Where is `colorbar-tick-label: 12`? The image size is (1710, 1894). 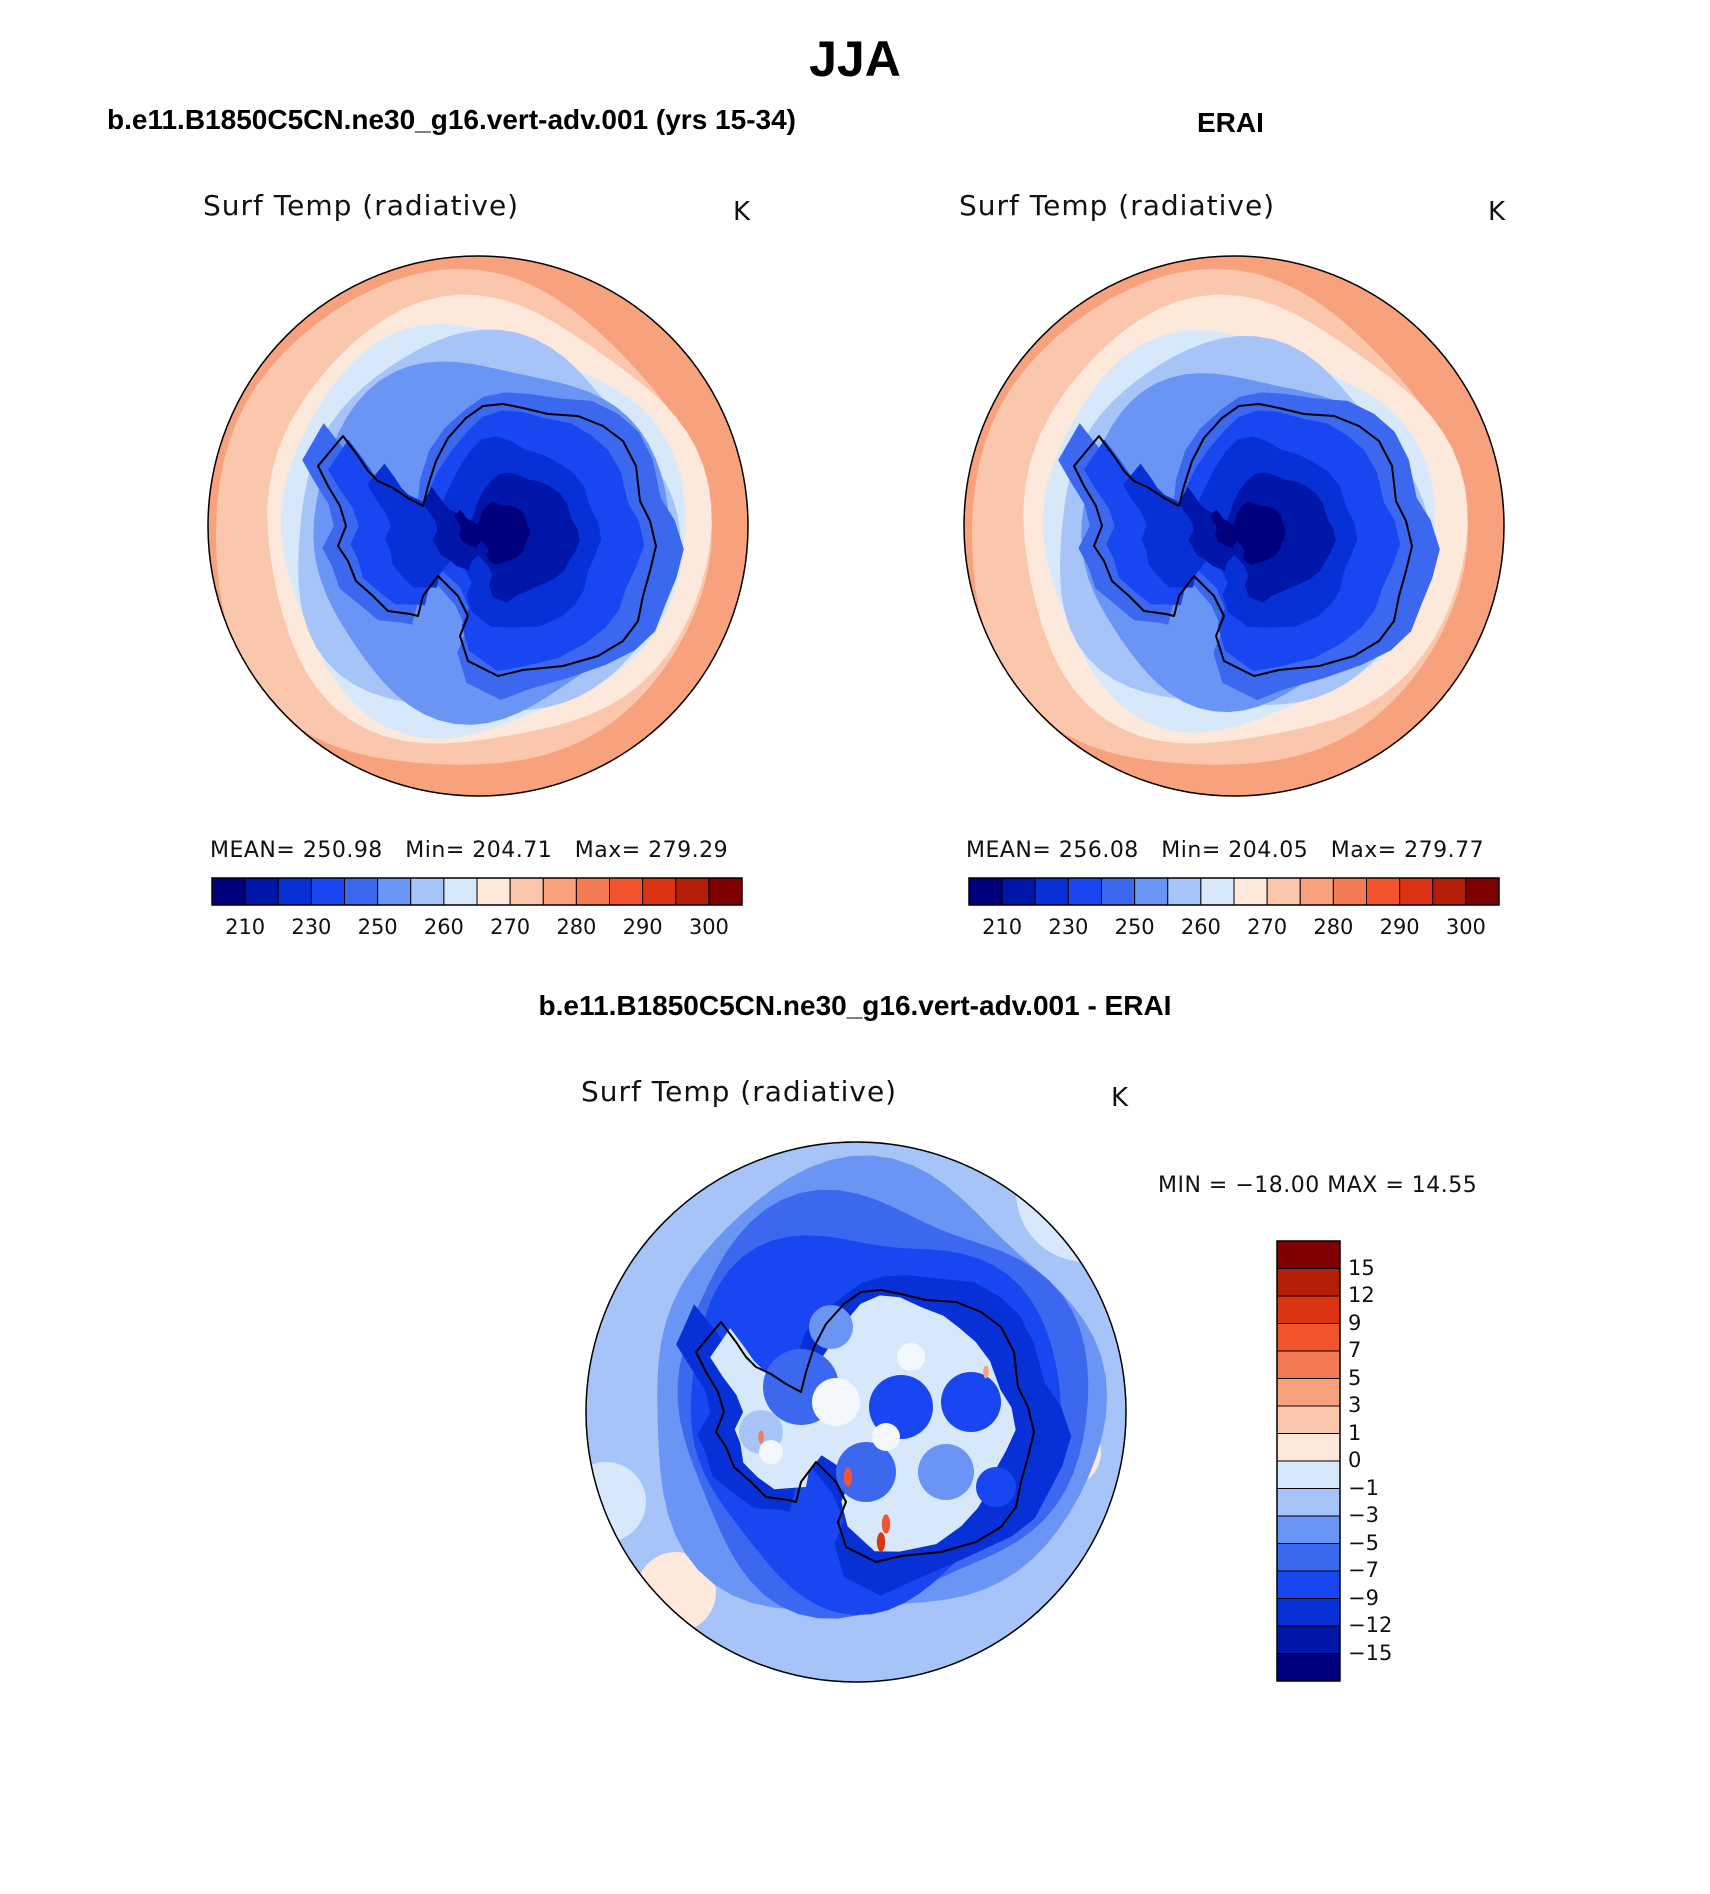 colorbar-tick-label: 12 is located at coordinates (1361, 1295).